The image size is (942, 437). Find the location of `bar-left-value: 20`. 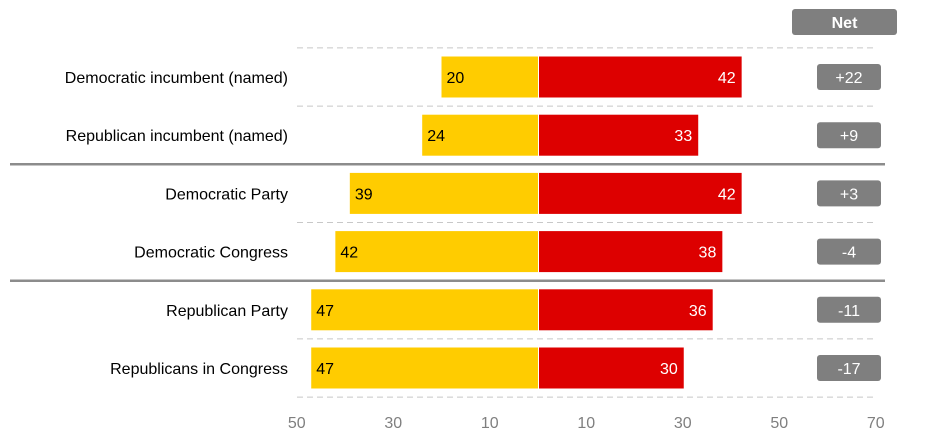

bar-left-value: 20 is located at coordinates (456, 78).